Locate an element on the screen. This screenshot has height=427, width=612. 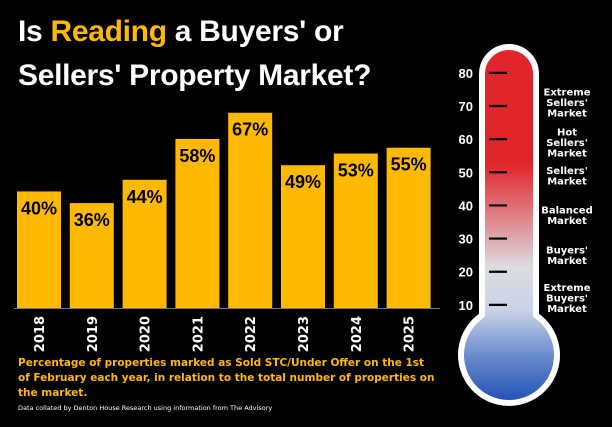
x-tick-label: 2019 is located at coordinates (93, 334).